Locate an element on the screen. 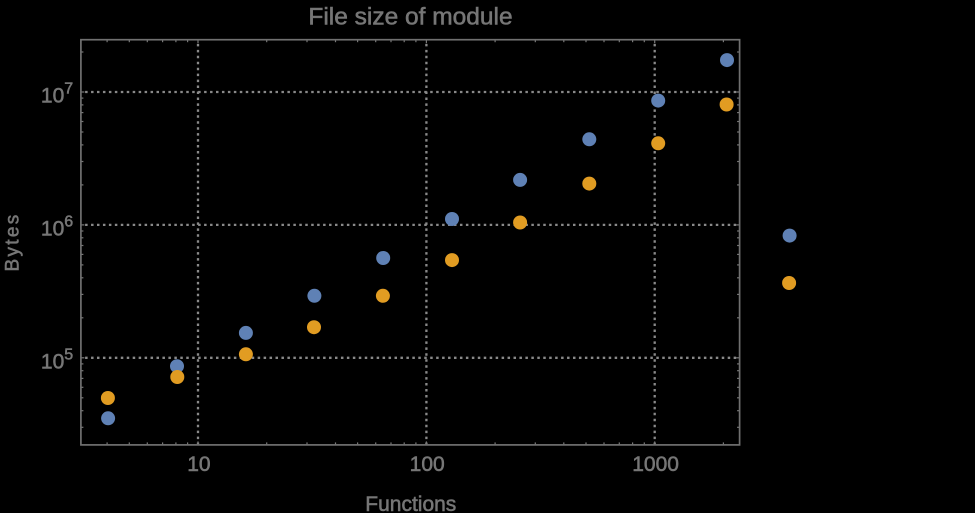 The width and height of the screenshot is (975, 513). svg-text: 1000 is located at coordinates (655, 464).